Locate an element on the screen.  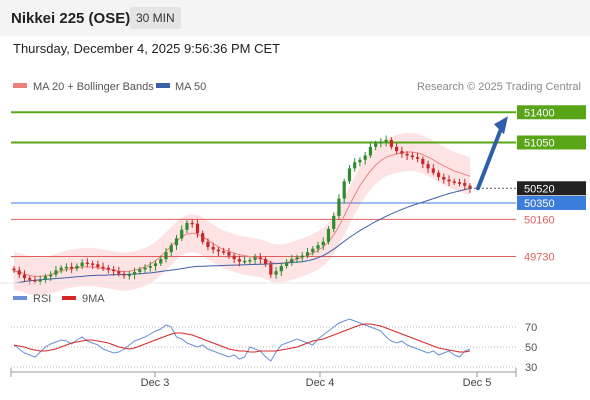
rsi-legend-swatch is located at coordinates (20, 298).